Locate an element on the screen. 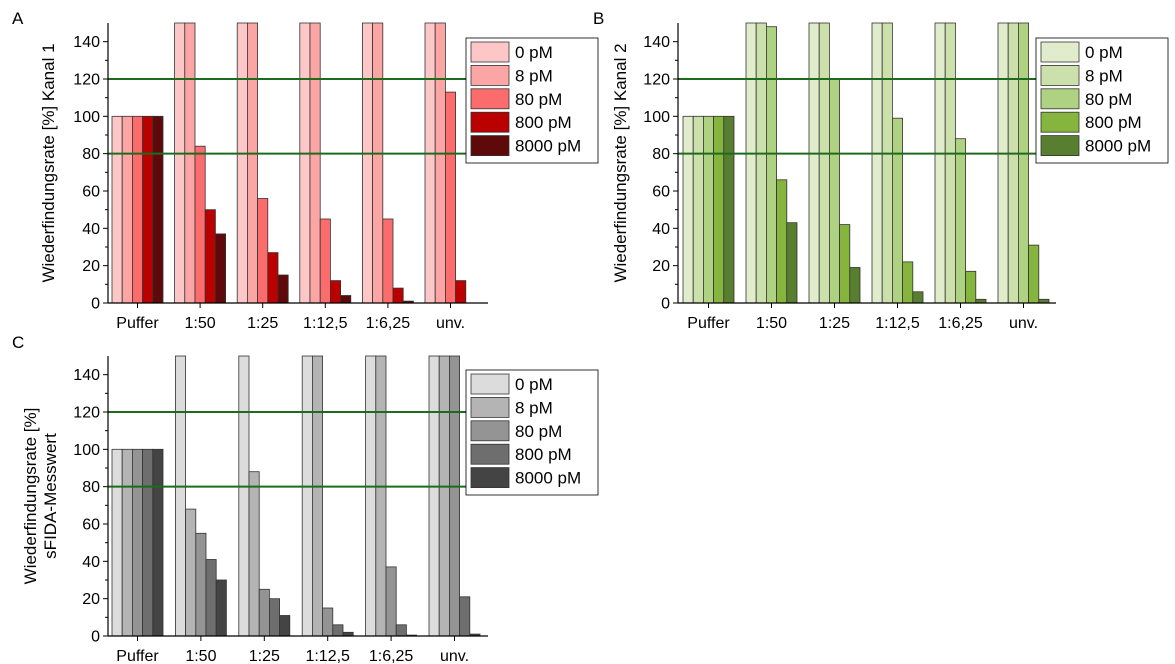  legend-label: 8000 pM is located at coordinates (1118, 146).